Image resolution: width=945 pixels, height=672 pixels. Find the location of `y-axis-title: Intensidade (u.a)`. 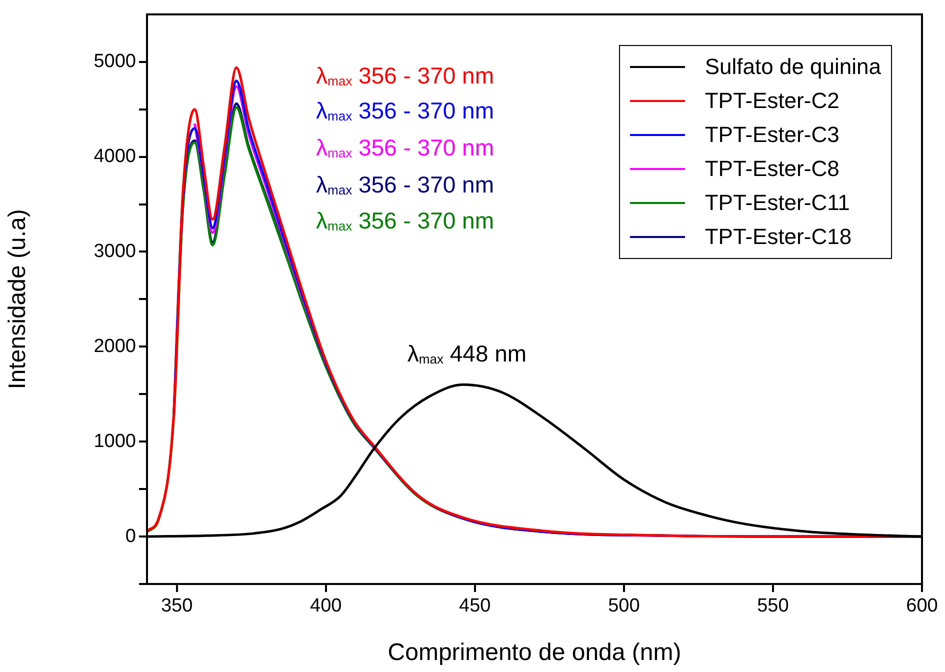

y-axis-title: Intensidade (u.a) is located at coordinates (18, 299).